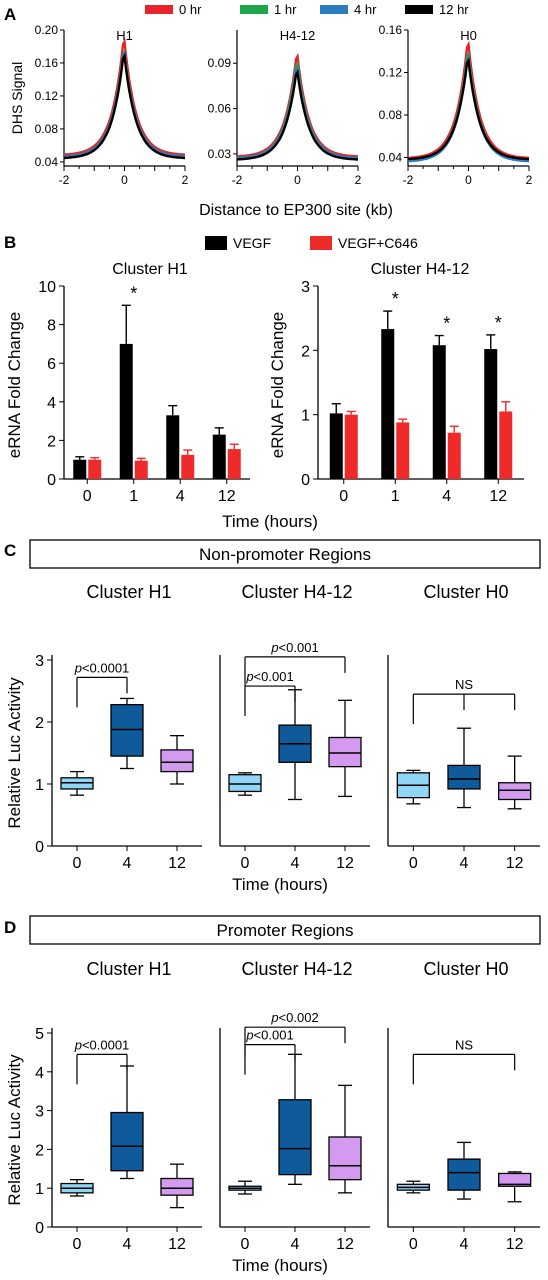 Image resolution: width=548 pixels, height=1280 pixels. Describe the element at coordinates (468, 106) in the screenshot. I see `series-line-1-hr-H0` at that location.